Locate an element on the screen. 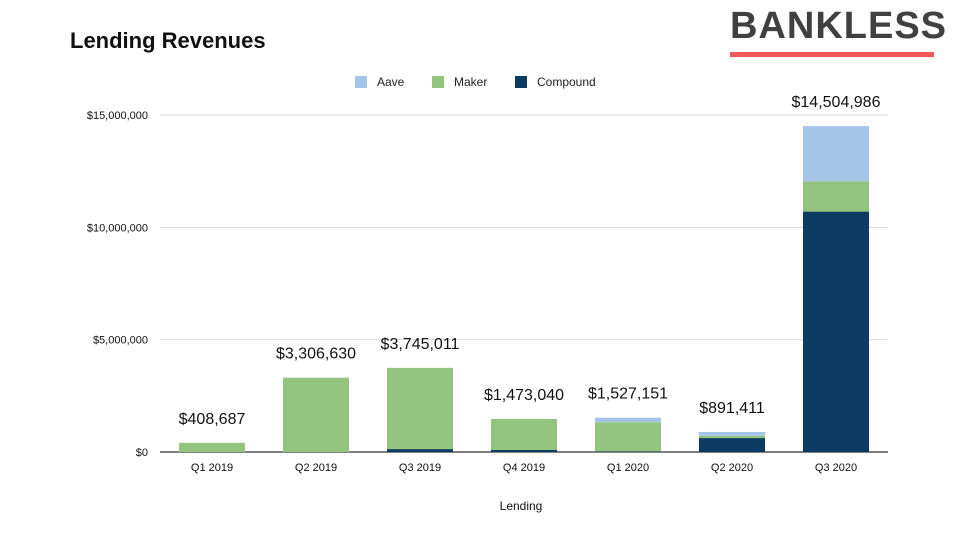 This screenshot has height=540, width=960. bankless-logo: BANKLESS is located at coordinates (839, 30).